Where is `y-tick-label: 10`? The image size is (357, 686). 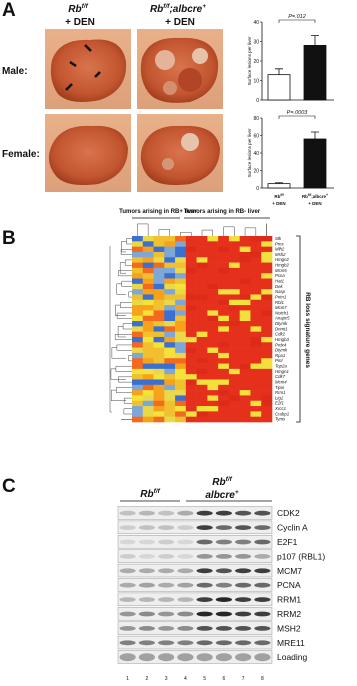 y-tick-label: 10 is located at coordinates (256, 81).